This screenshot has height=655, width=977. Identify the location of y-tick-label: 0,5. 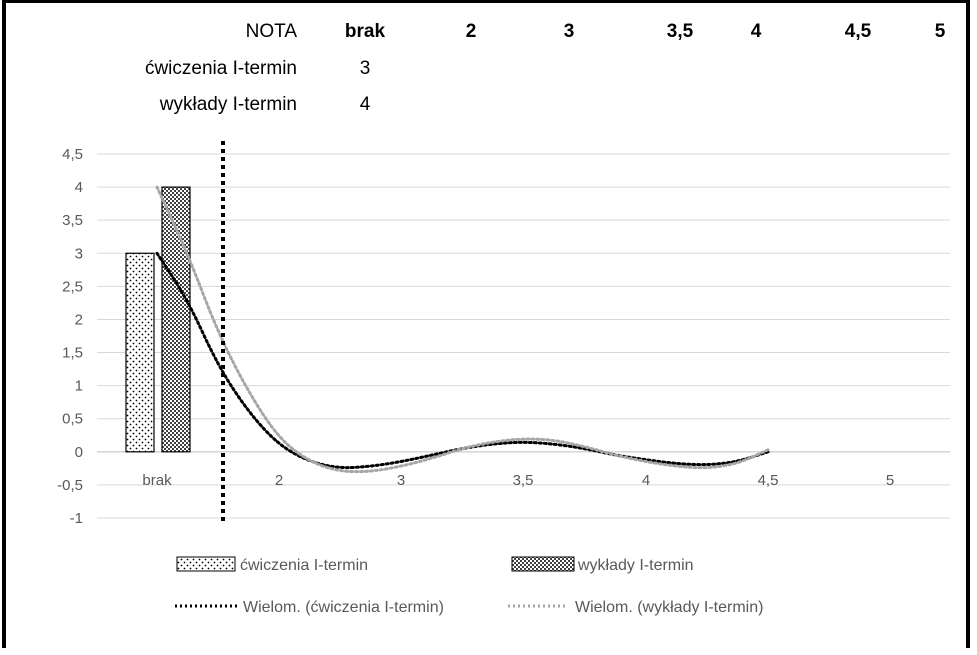
(72, 419).